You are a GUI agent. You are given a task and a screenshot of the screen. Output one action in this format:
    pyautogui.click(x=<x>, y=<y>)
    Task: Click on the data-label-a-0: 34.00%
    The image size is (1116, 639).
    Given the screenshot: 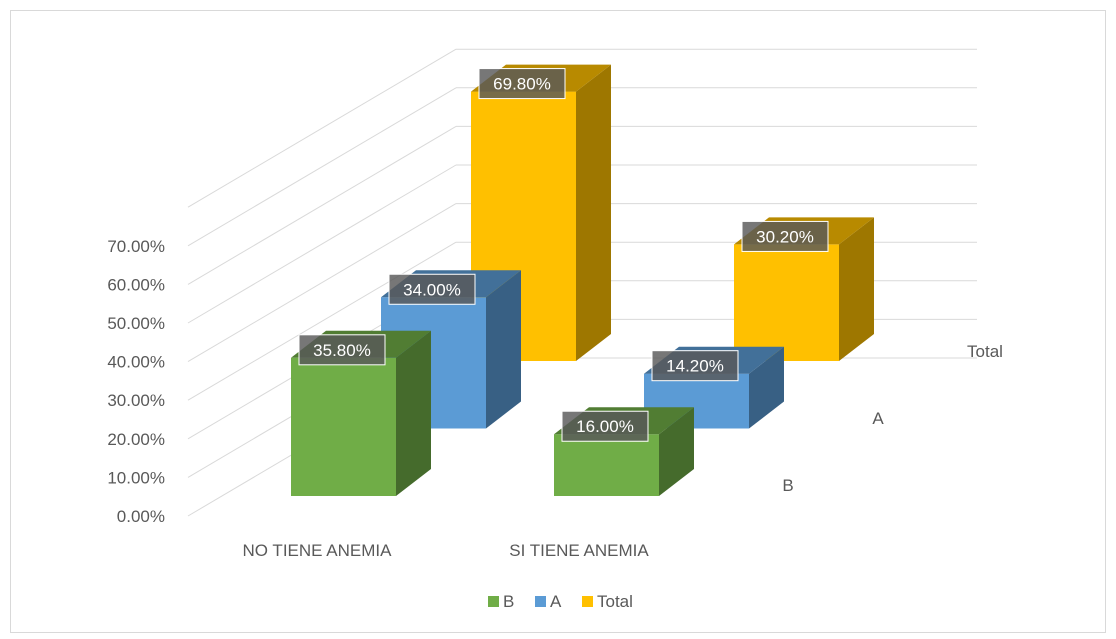 What is the action you would take?
    pyautogui.click(x=432, y=289)
    